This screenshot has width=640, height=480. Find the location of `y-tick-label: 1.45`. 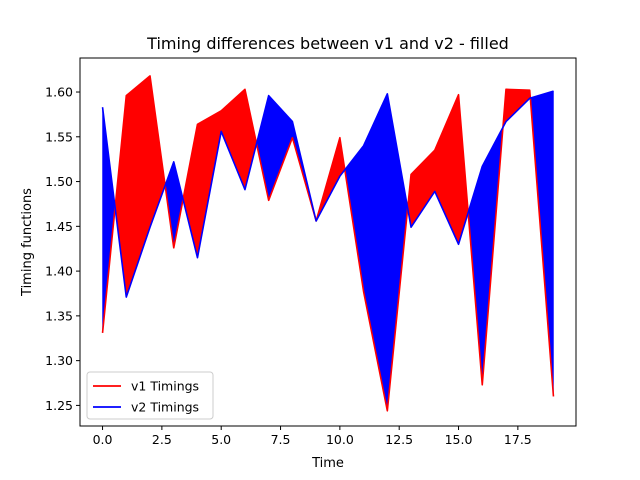

y-tick-label: 1.45 is located at coordinates (59, 226).